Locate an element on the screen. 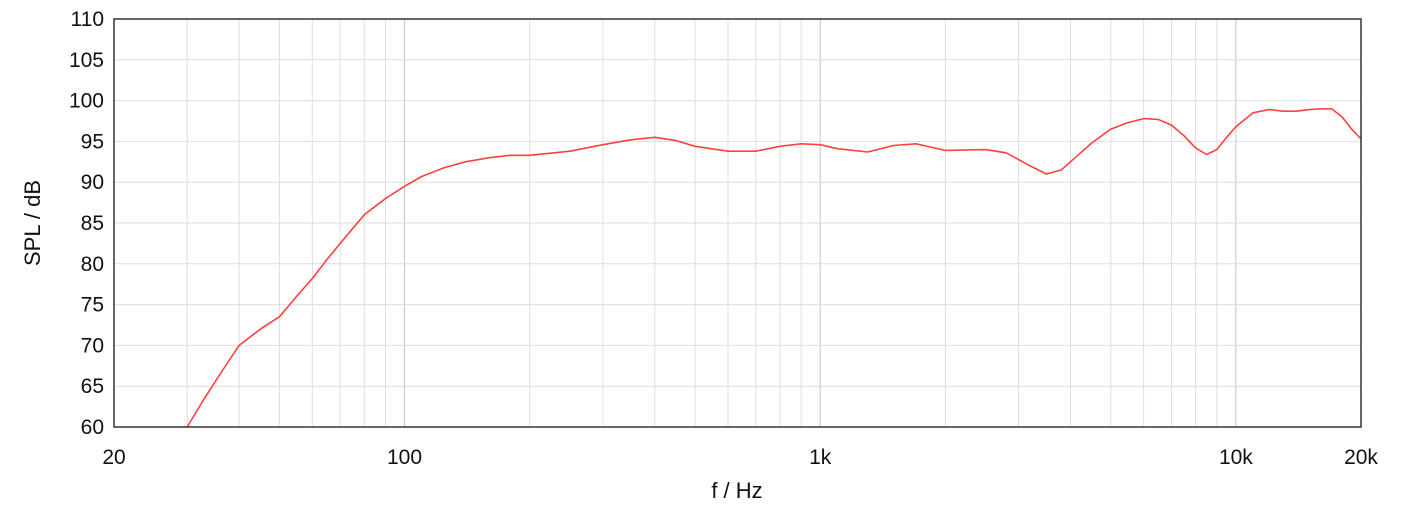  x-axis-ticks: 20 100 1k 10k 20k is located at coordinates (740, 457).